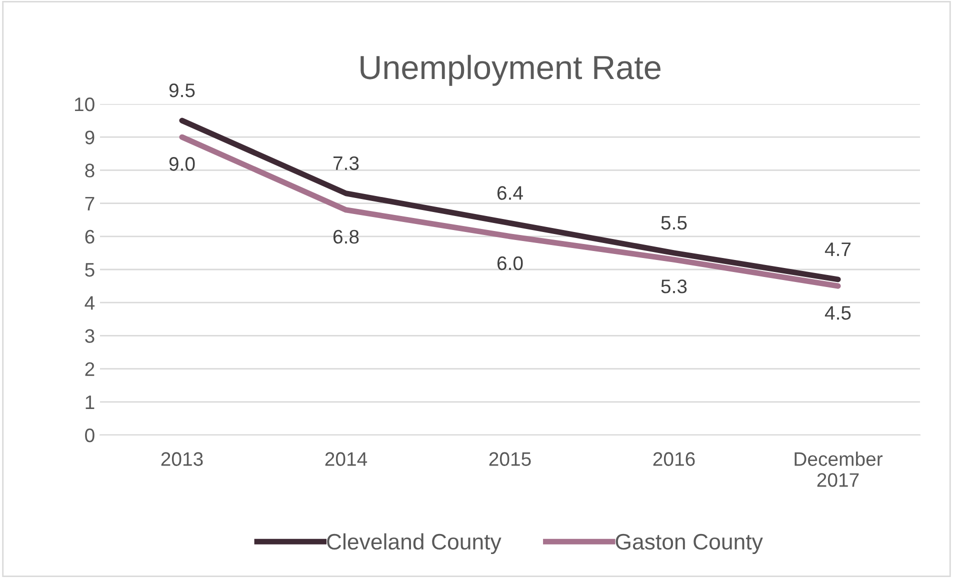  Describe the element at coordinates (89, 171) in the screenshot. I see `y-tick-label: 8` at that location.